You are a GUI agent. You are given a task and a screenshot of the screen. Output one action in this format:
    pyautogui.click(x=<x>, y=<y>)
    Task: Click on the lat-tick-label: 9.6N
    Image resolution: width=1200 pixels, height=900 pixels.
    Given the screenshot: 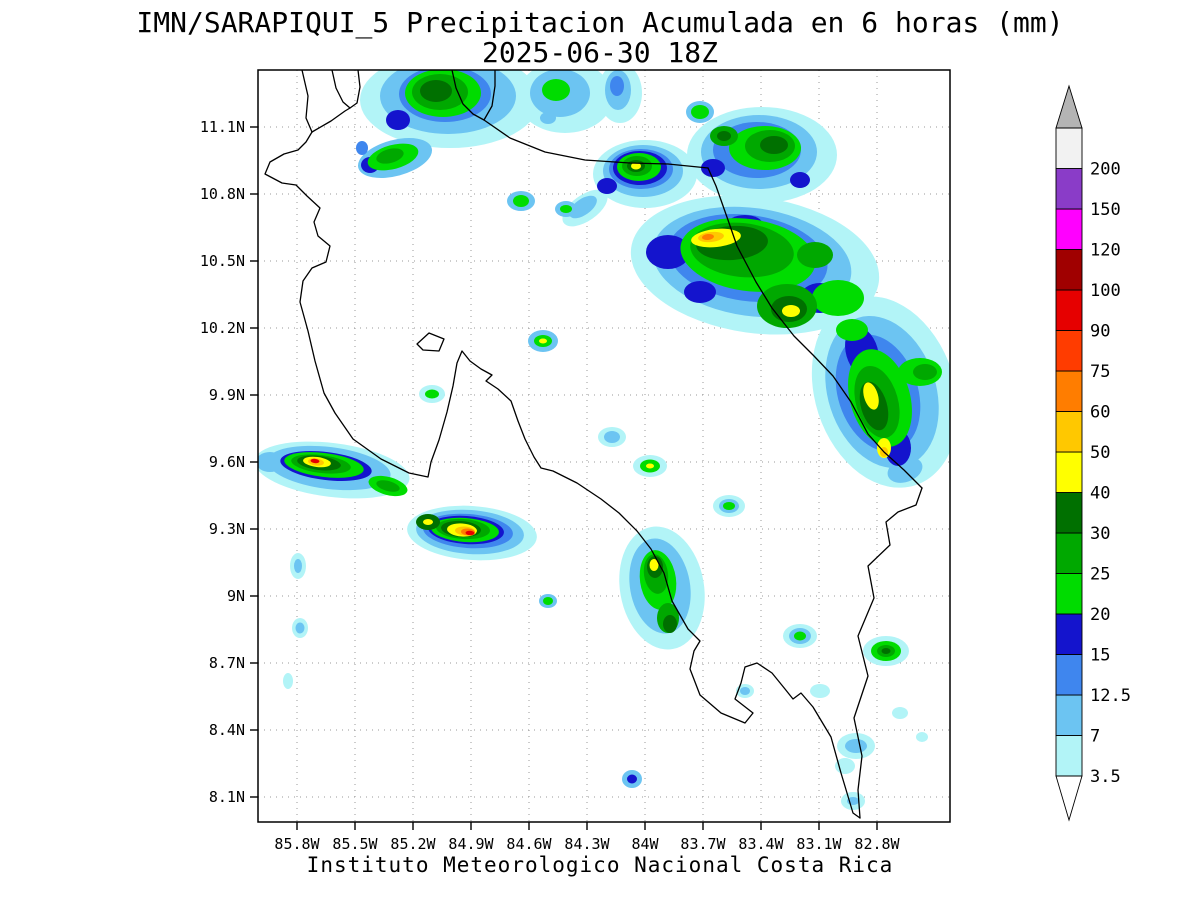 What is the action you would take?
    pyautogui.click(x=227, y=462)
    